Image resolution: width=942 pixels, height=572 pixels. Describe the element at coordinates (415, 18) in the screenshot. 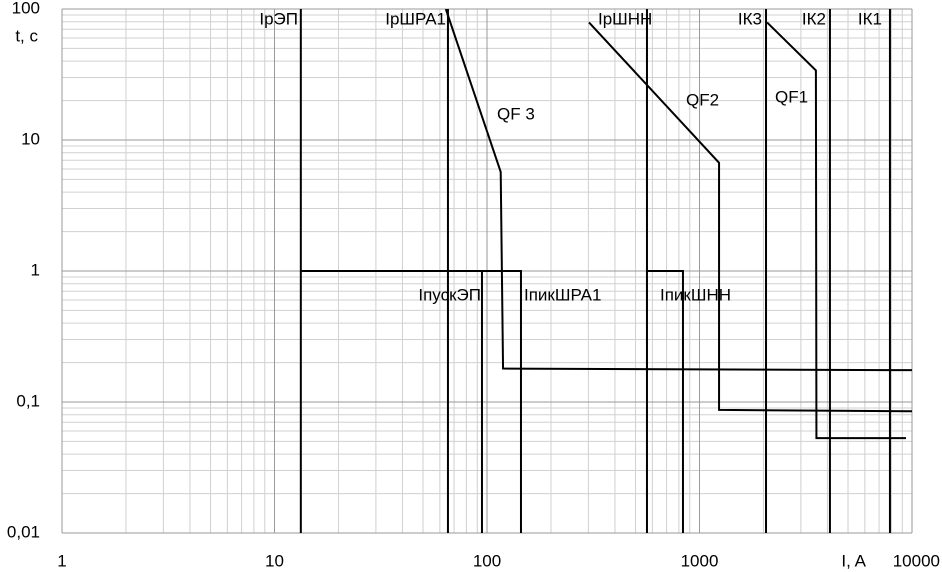

I see `series-label: IрШРА1` at that location.